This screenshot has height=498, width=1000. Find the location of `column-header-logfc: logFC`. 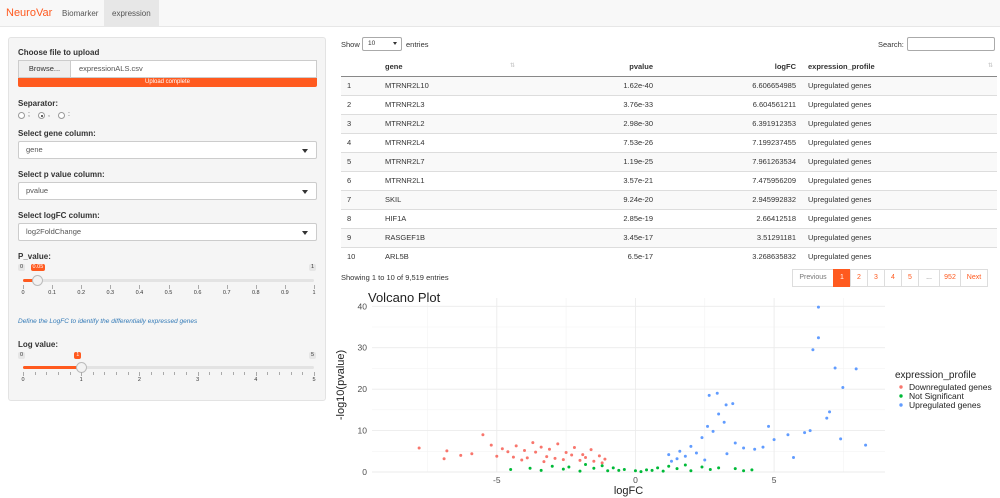

column-header-logfc: logFC is located at coordinates (730, 67).